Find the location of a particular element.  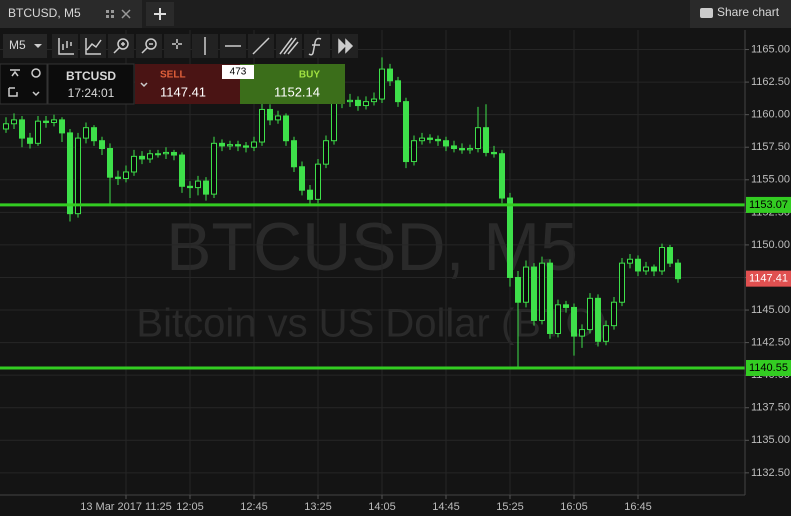

last-price-tag is located at coordinates (768, 278).